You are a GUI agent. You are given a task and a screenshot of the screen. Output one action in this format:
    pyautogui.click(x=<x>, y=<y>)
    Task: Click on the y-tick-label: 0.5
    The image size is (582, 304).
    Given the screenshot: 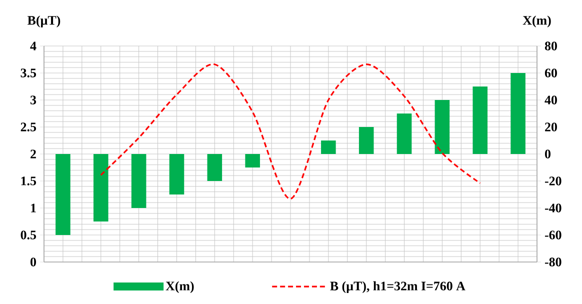 What is the action you would take?
    pyautogui.click(x=28, y=235)
    